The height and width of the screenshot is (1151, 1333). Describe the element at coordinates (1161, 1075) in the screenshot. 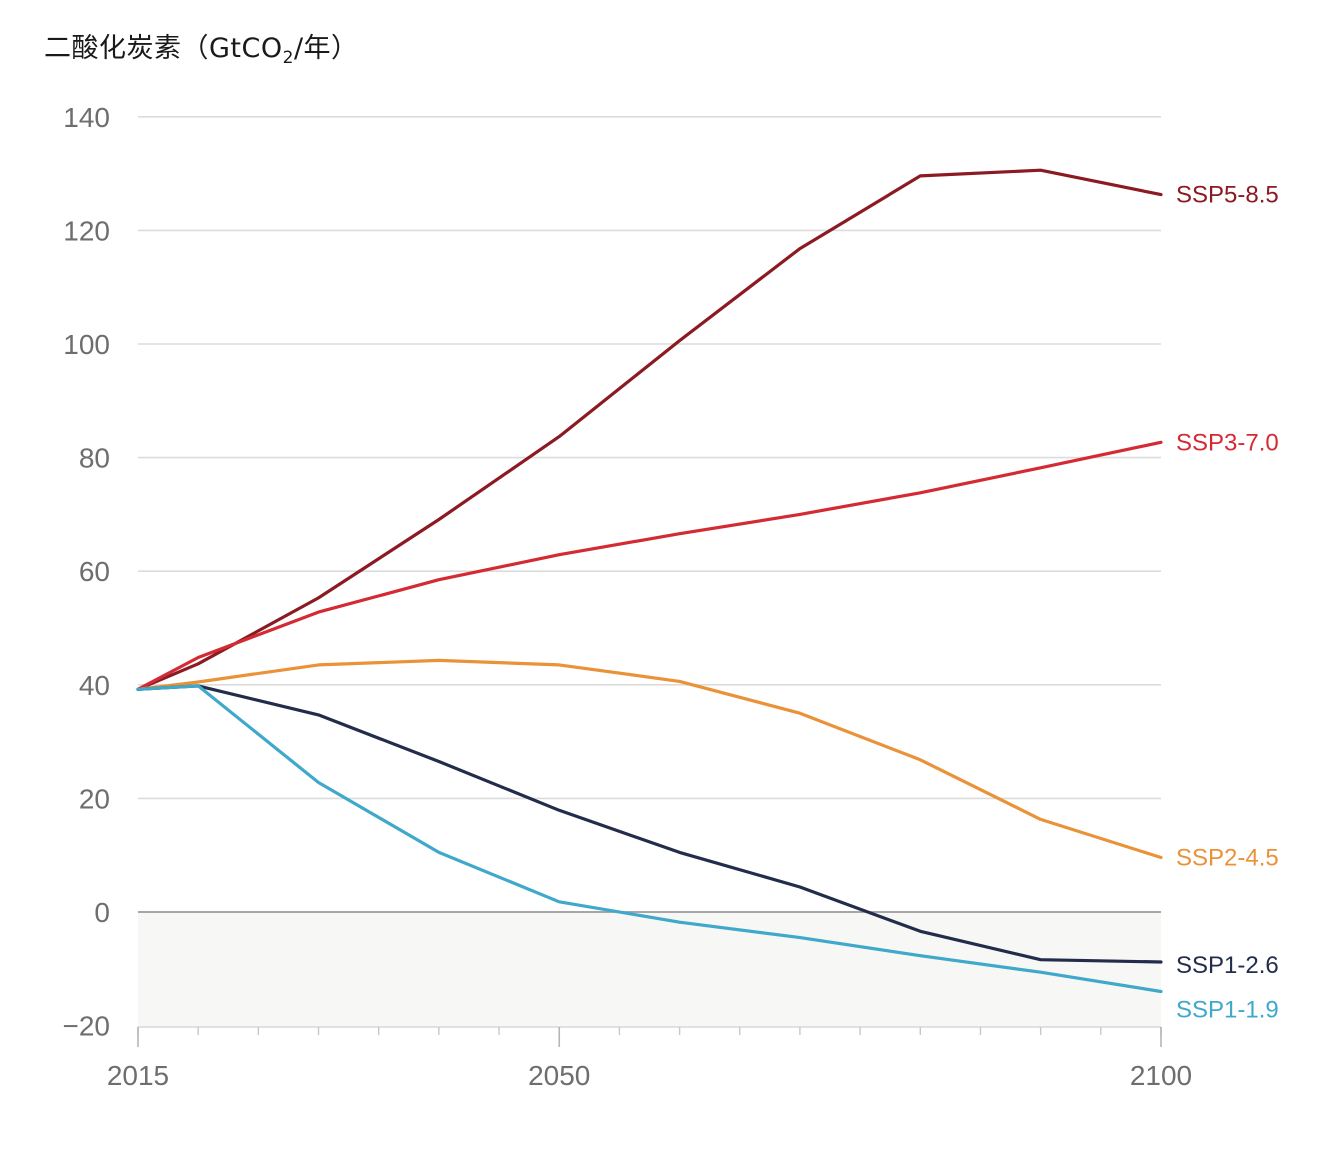

I see `x-tick-label: 2100` at that location.